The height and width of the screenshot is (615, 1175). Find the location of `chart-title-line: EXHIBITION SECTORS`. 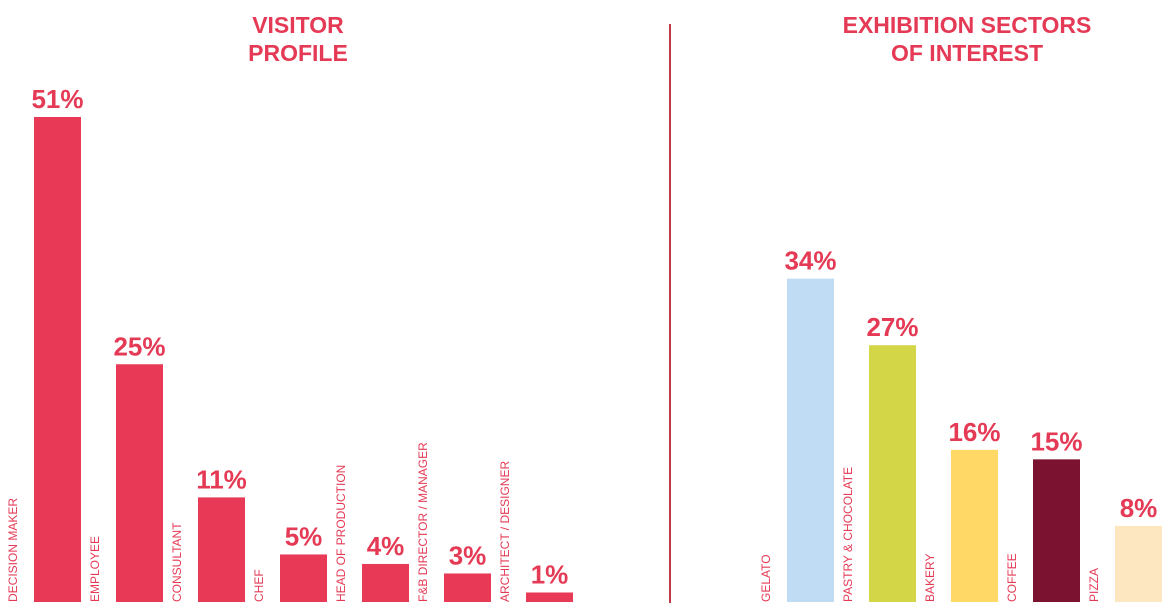

chart-title-line: EXHIBITION SECTORS is located at coordinates (967, 25).